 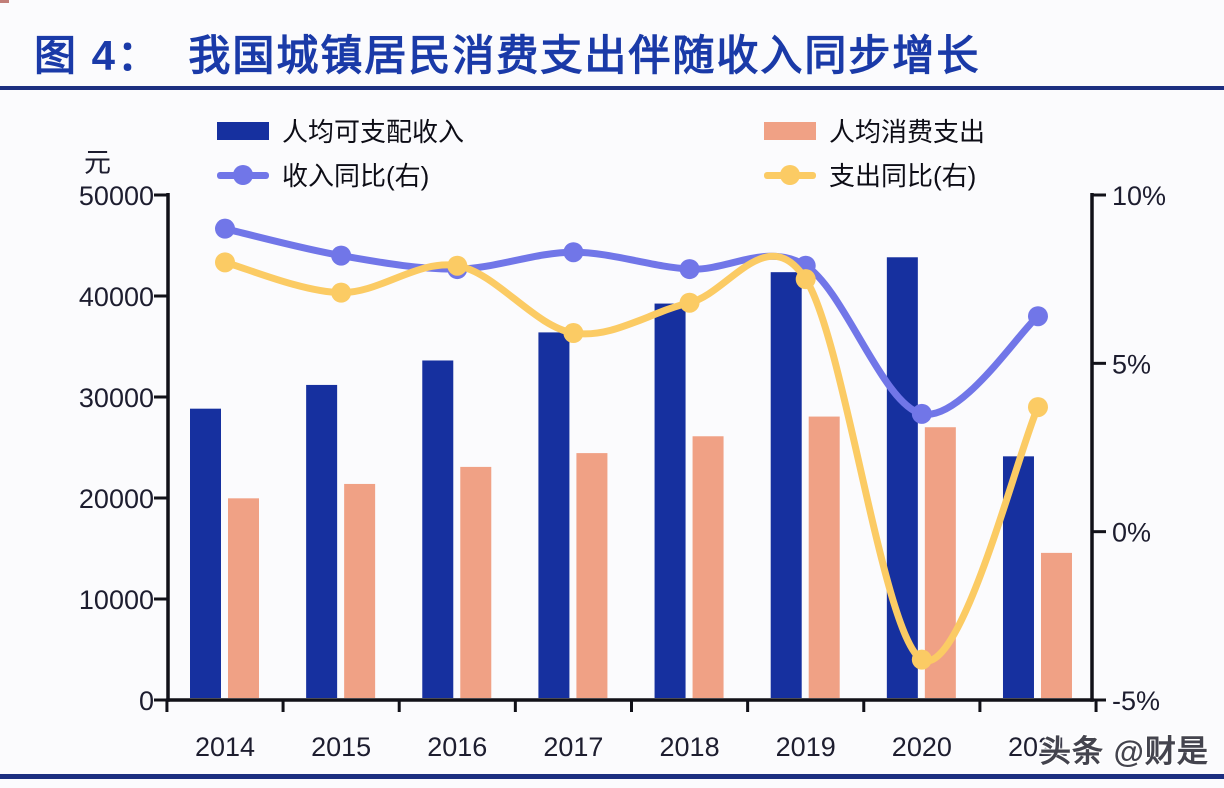 What do you see at coordinates (708, 567) in the screenshot?
I see `bar-expense-2018` at bounding box center [708, 567].